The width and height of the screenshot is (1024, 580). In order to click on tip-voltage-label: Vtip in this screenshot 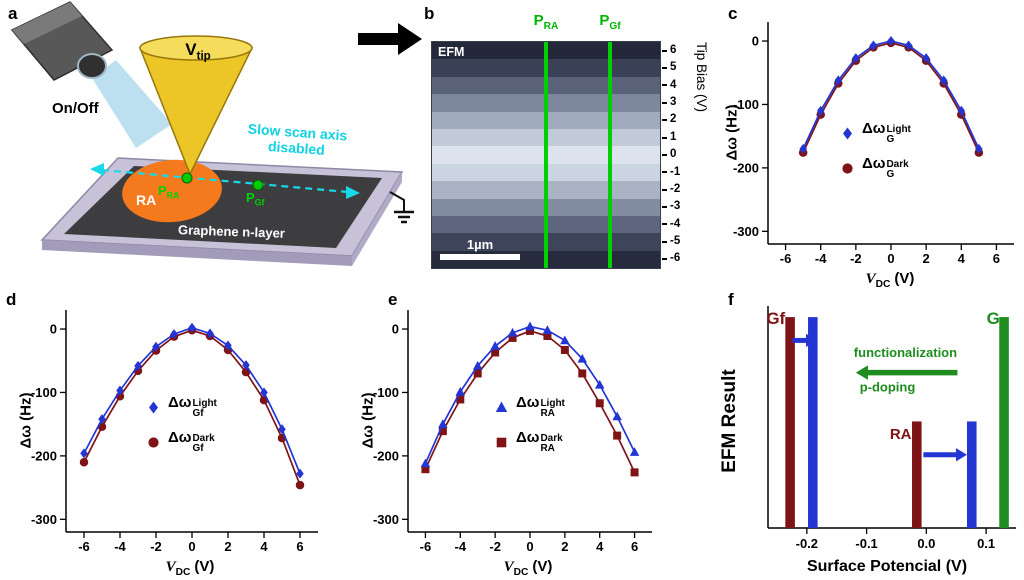, I will do `click(198, 51)`.